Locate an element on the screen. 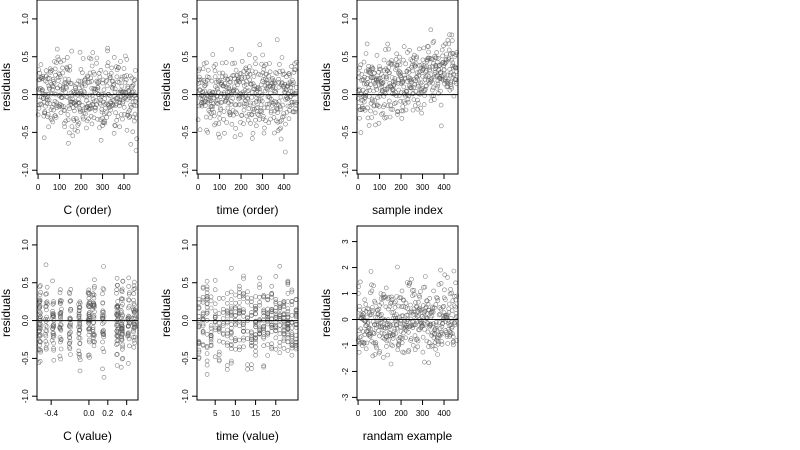 The image size is (800, 450). x-axis-label: sample index is located at coordinates (407, 210).